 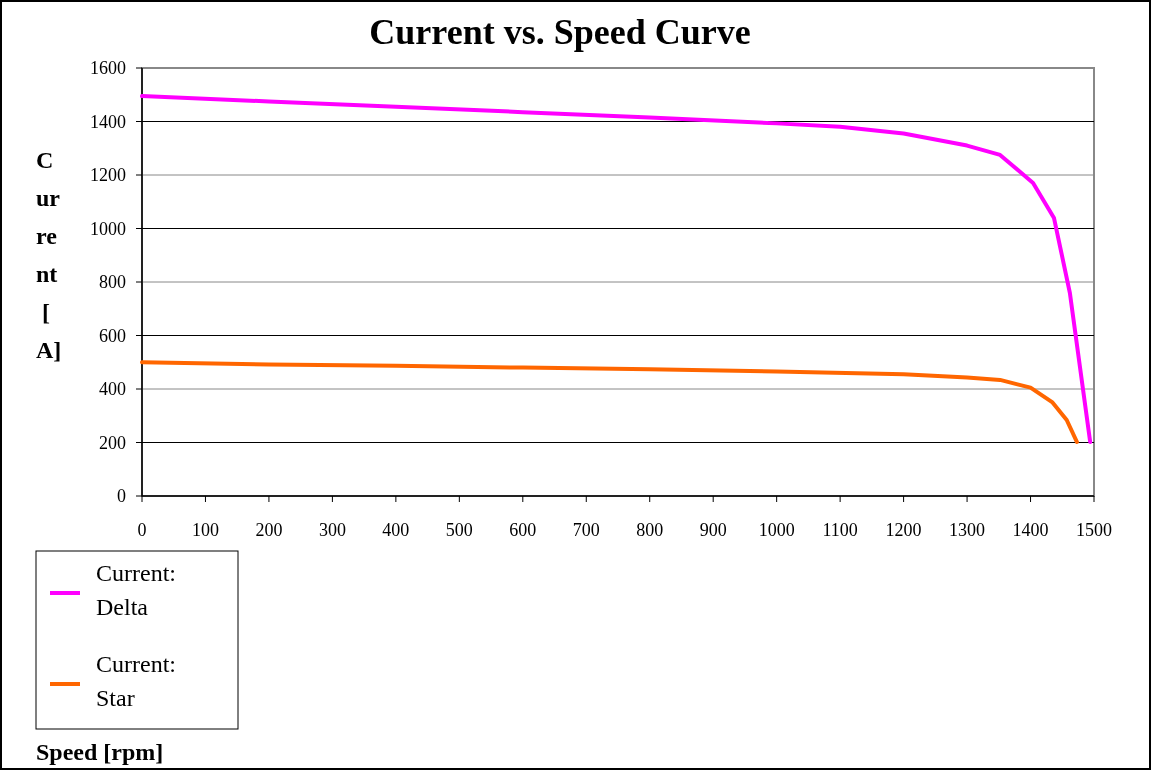 What do you see at coordinates (121, 496) in the screenshot?
I see `y-tick-label: 0` at bounding box center [121, 496].